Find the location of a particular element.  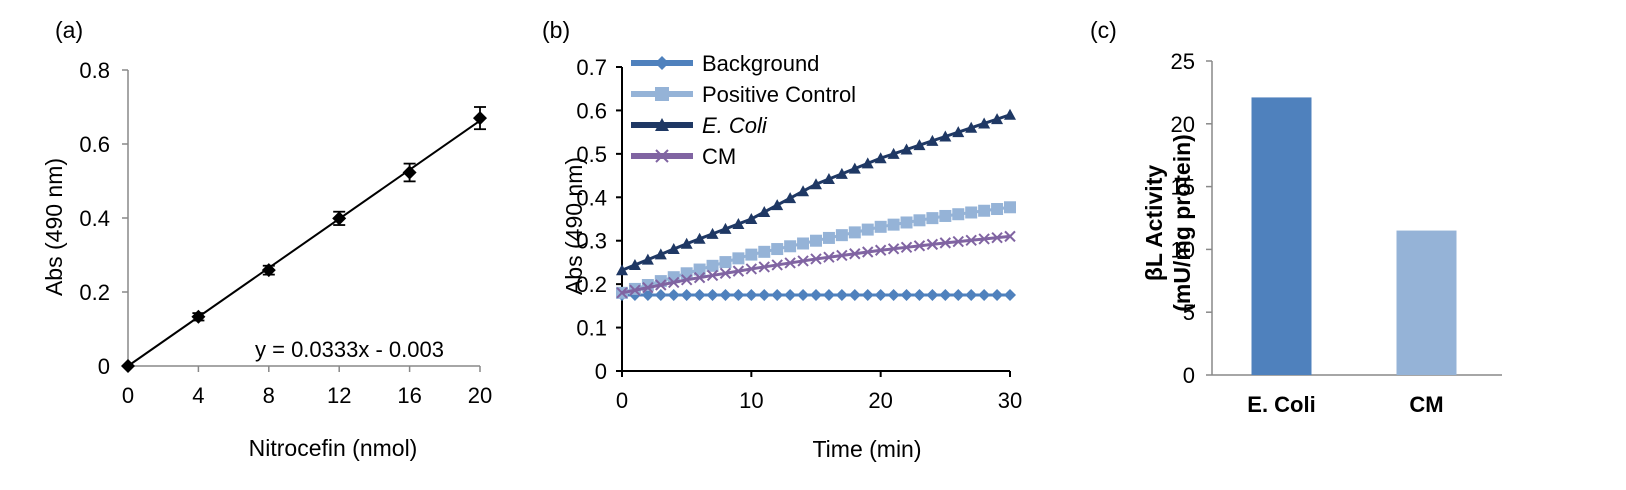

panel-b-x-tick-label: 20 is located at coordinates (880, 400).